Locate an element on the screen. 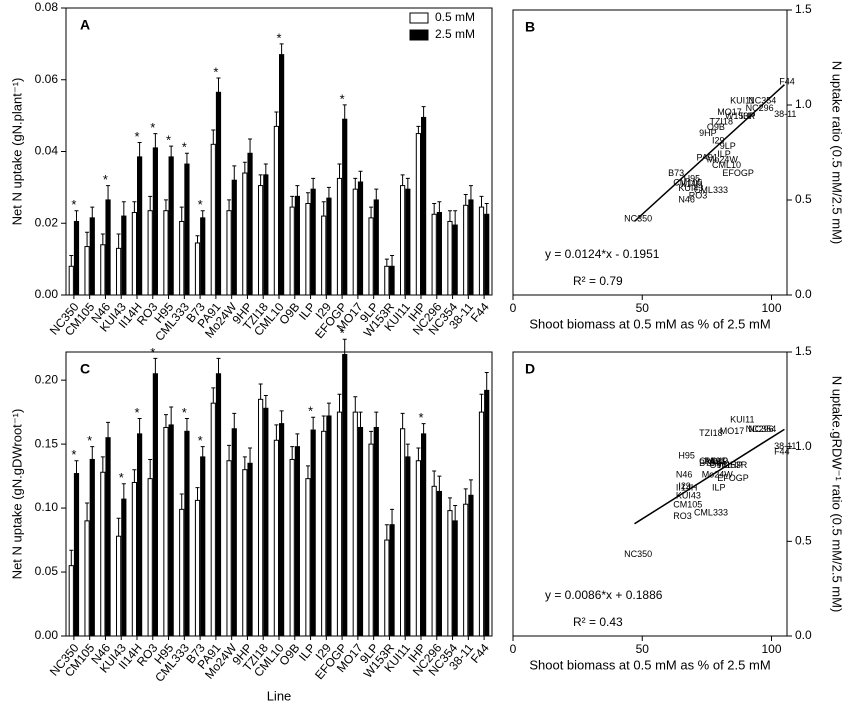 The height and width of the screenshot is (705, 850). point-label: NC350 is located at coordinates (638, 554).